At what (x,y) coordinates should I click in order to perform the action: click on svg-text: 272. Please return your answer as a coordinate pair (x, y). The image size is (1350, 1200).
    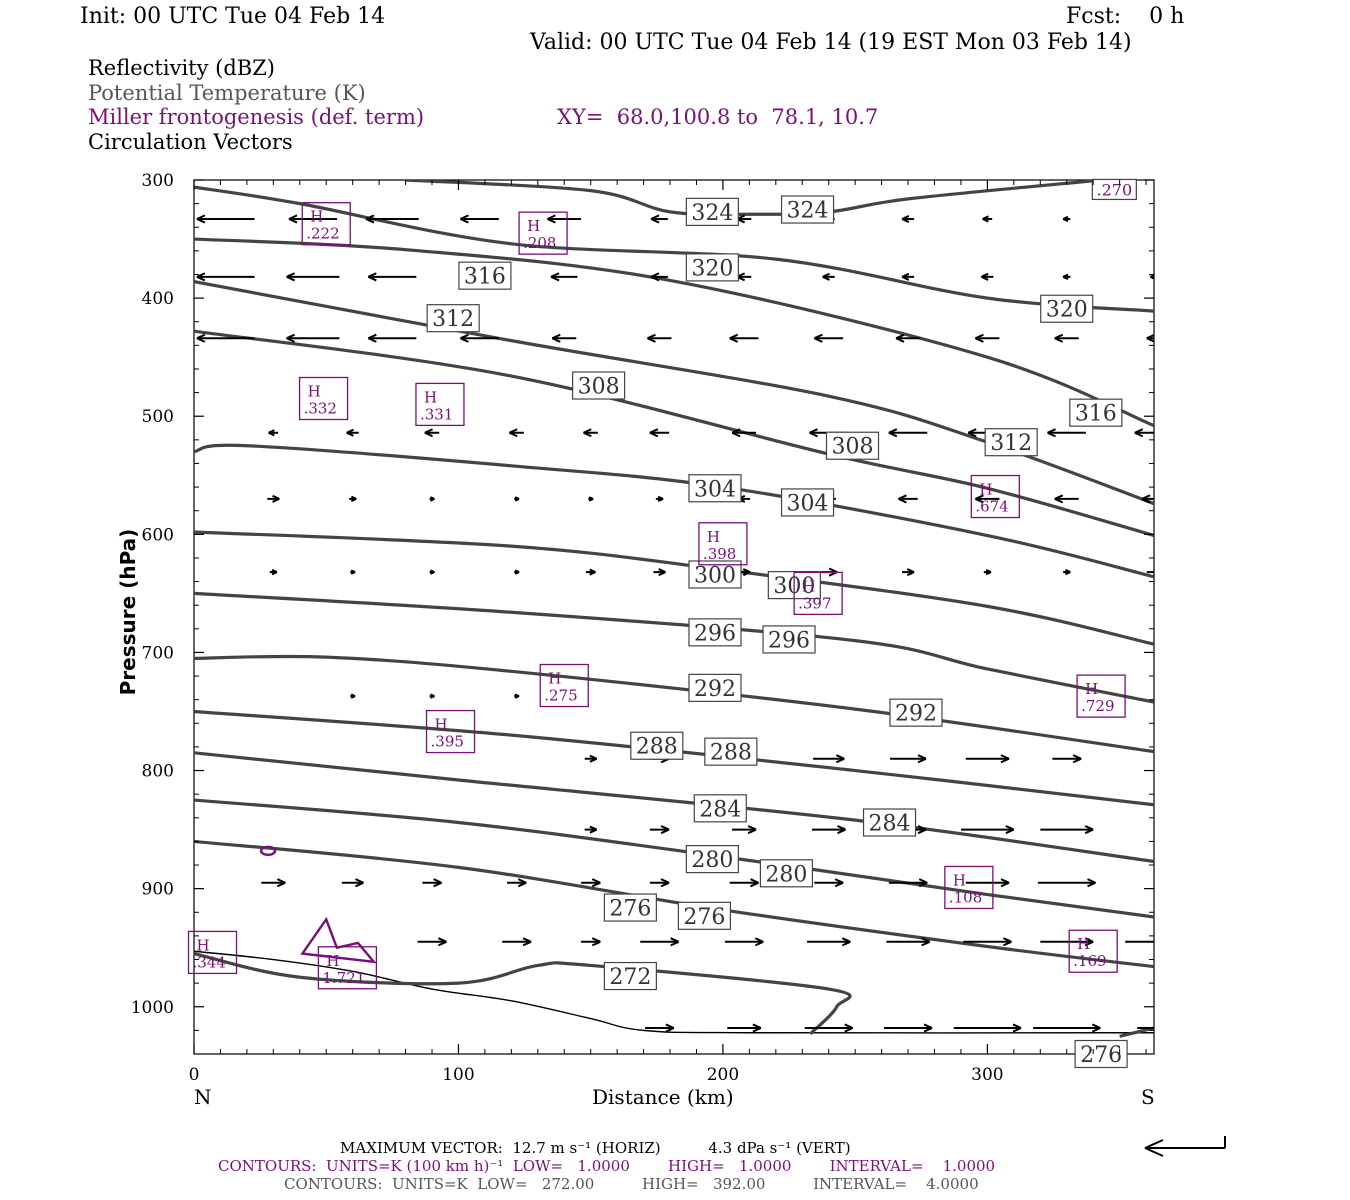
    Looking at the image, I should click on (630, 977).